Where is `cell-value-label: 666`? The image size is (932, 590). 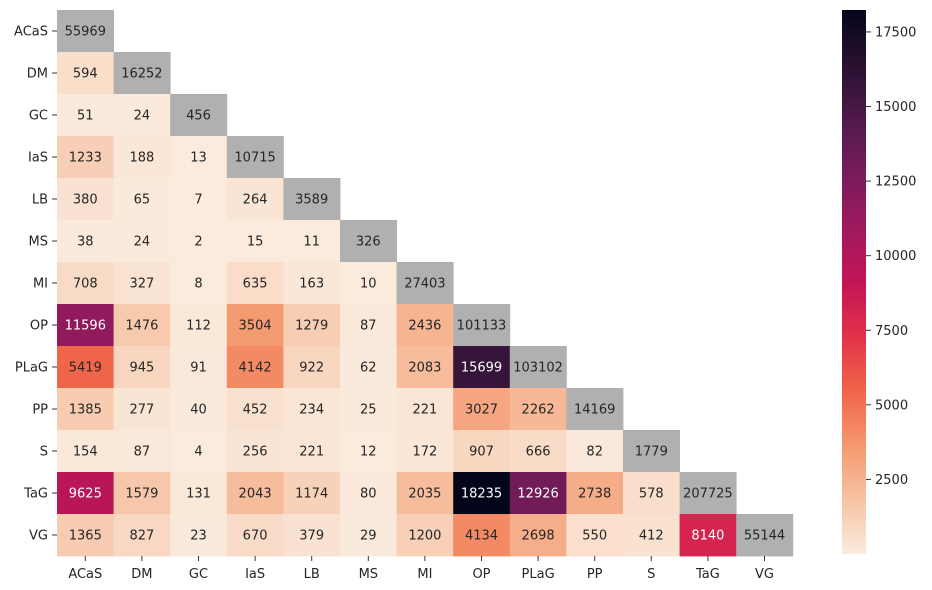 cell-value-label: 666 is located at coordinates (538, 452).